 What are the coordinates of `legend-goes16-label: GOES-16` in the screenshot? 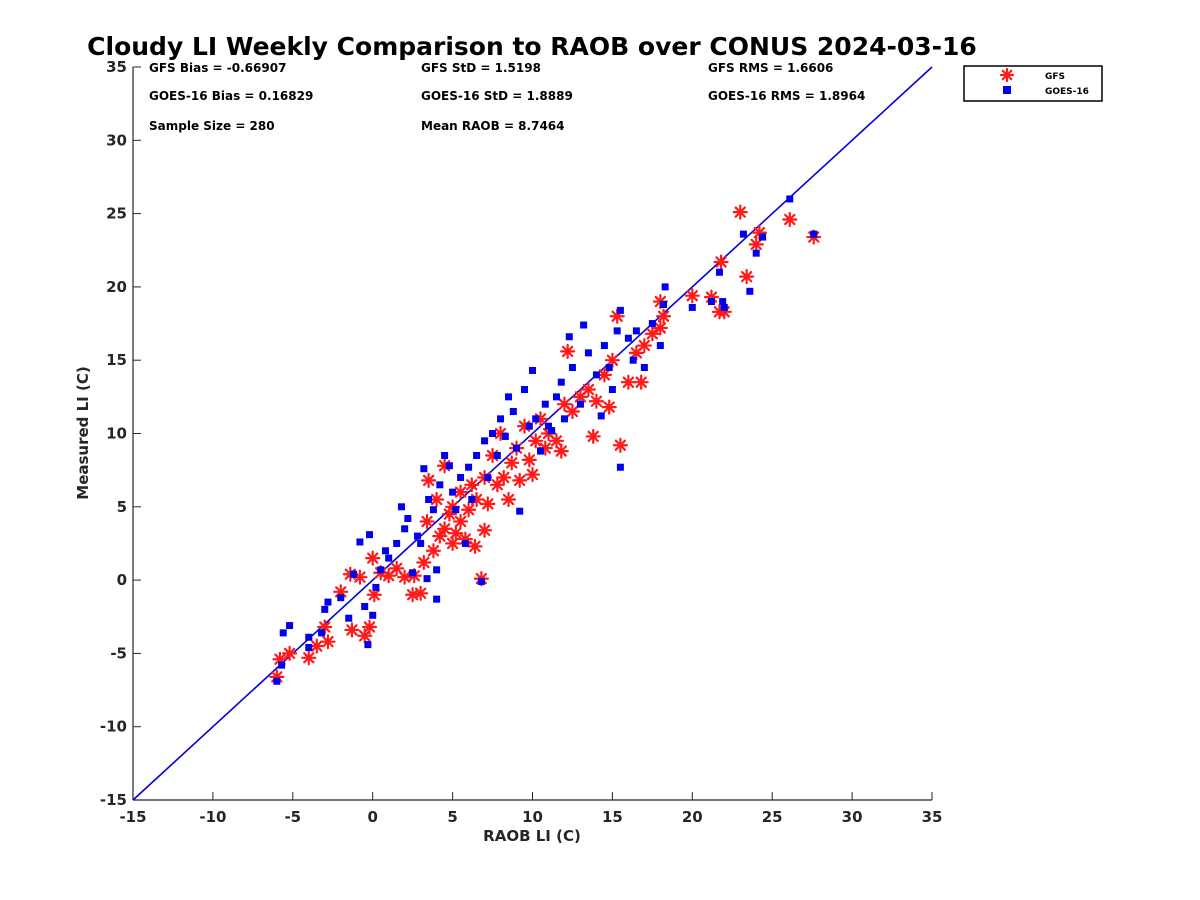 It's located at (1067, 92).